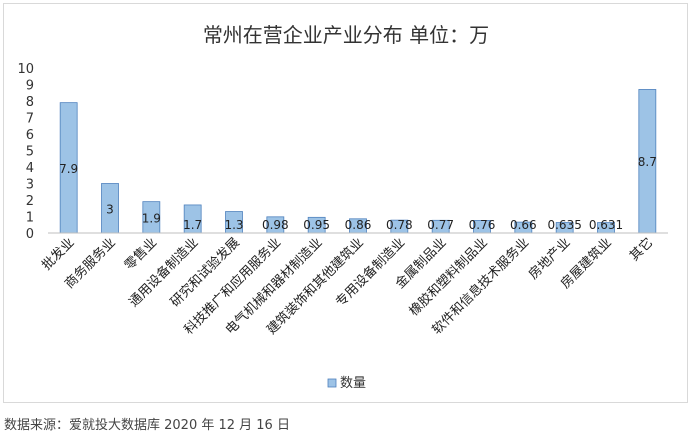 The width and height of the screenshot is (692, 434). Describe the element at coordinates (482, 225) in the screenshot. I see `data-label: 0.76` at that location.